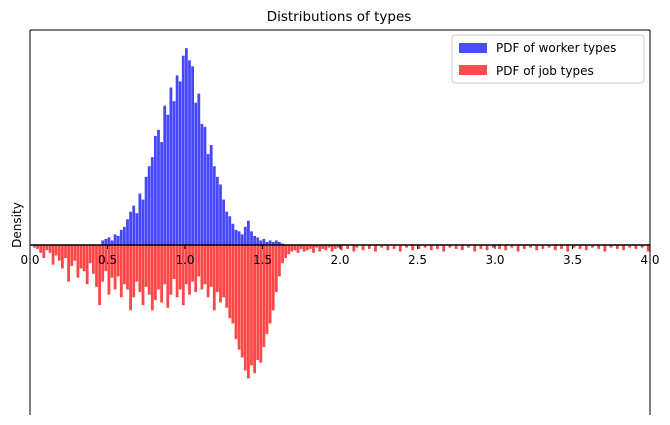 The image size is (670, 425). I want to click on x-tick-label-1: 0.5, so click(107, 260).